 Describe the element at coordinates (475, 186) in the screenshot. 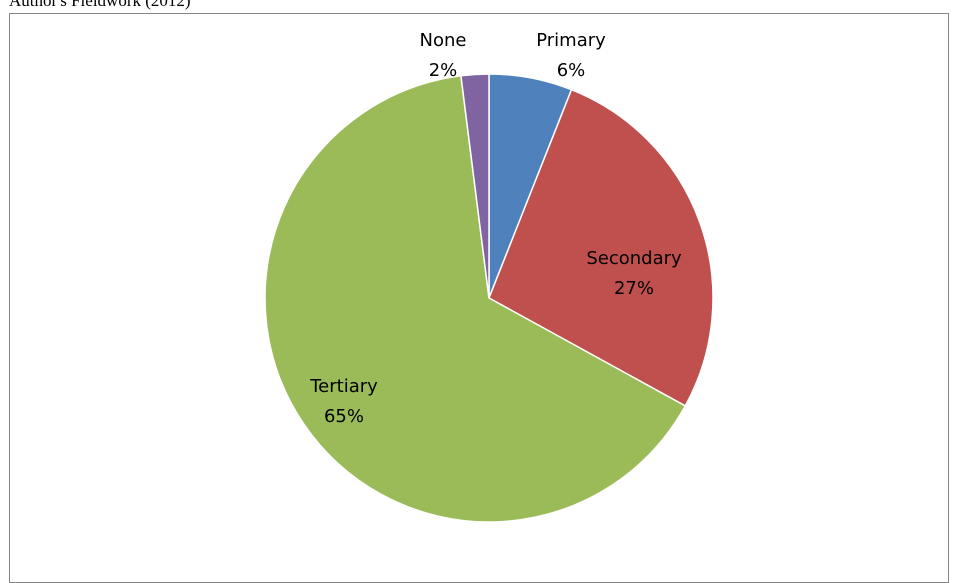

I see `pie-slice-none` at that location.